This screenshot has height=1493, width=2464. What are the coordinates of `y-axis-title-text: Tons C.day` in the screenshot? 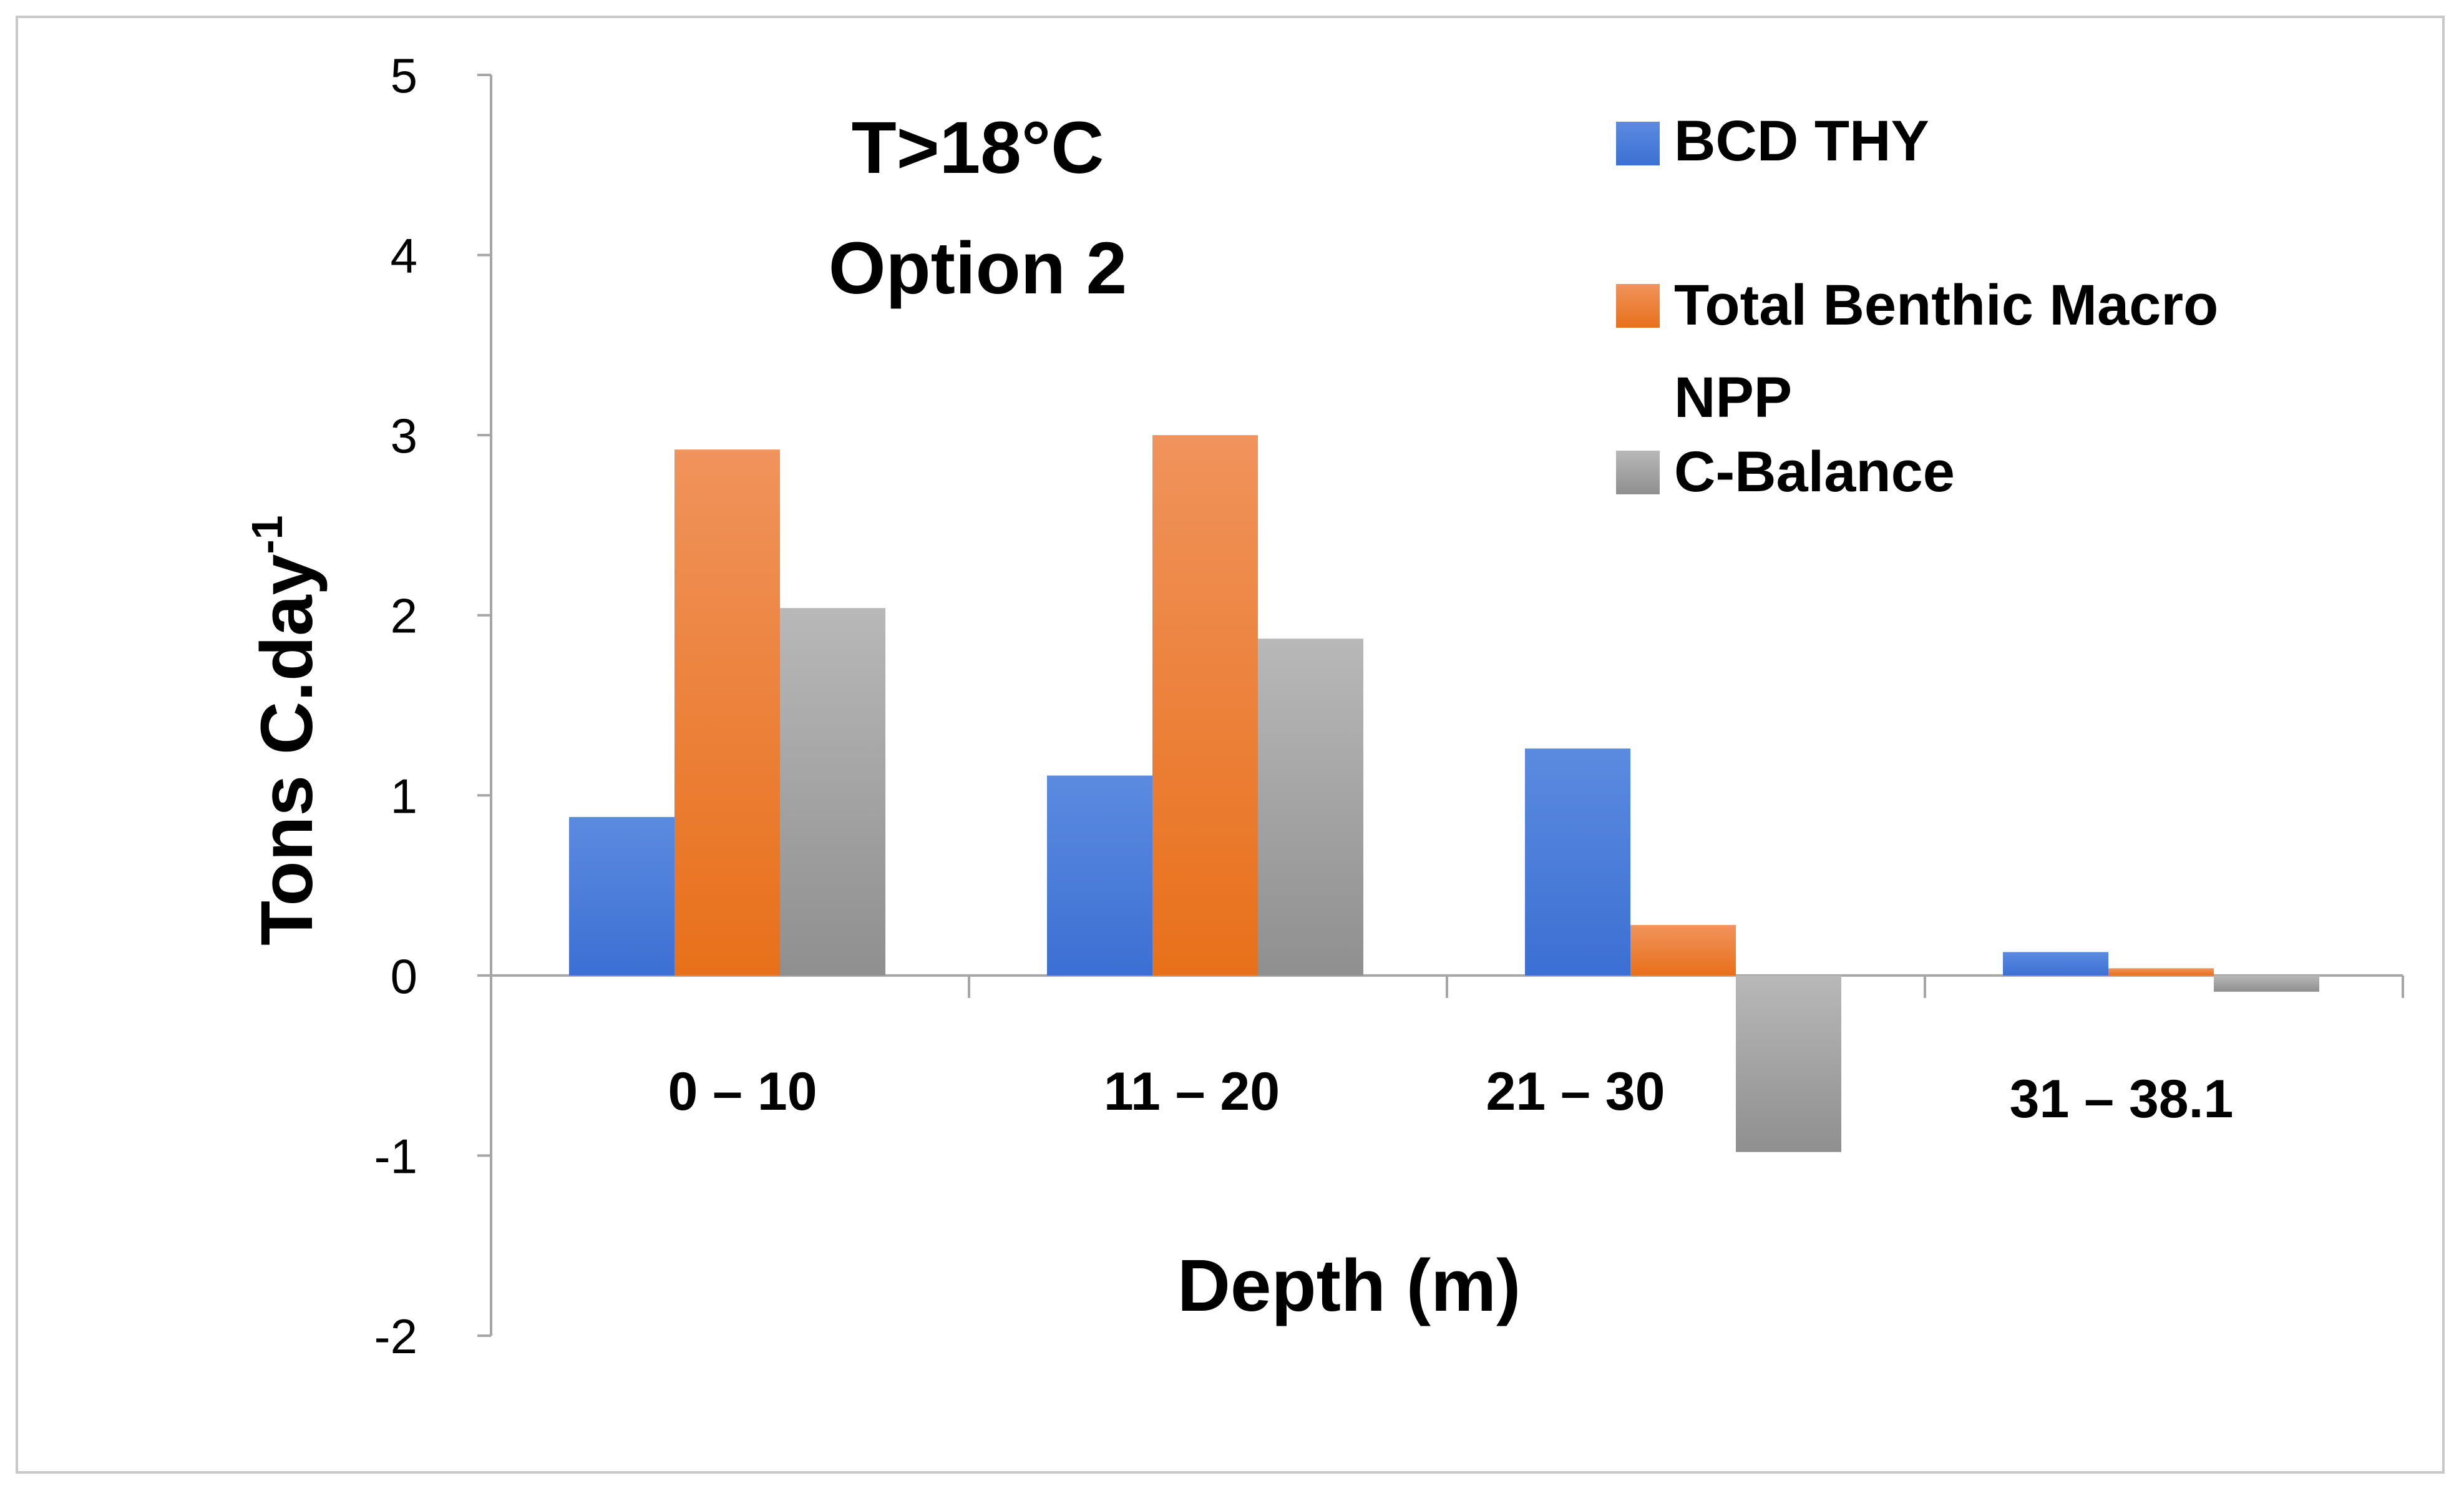 It's located at (287, 750).